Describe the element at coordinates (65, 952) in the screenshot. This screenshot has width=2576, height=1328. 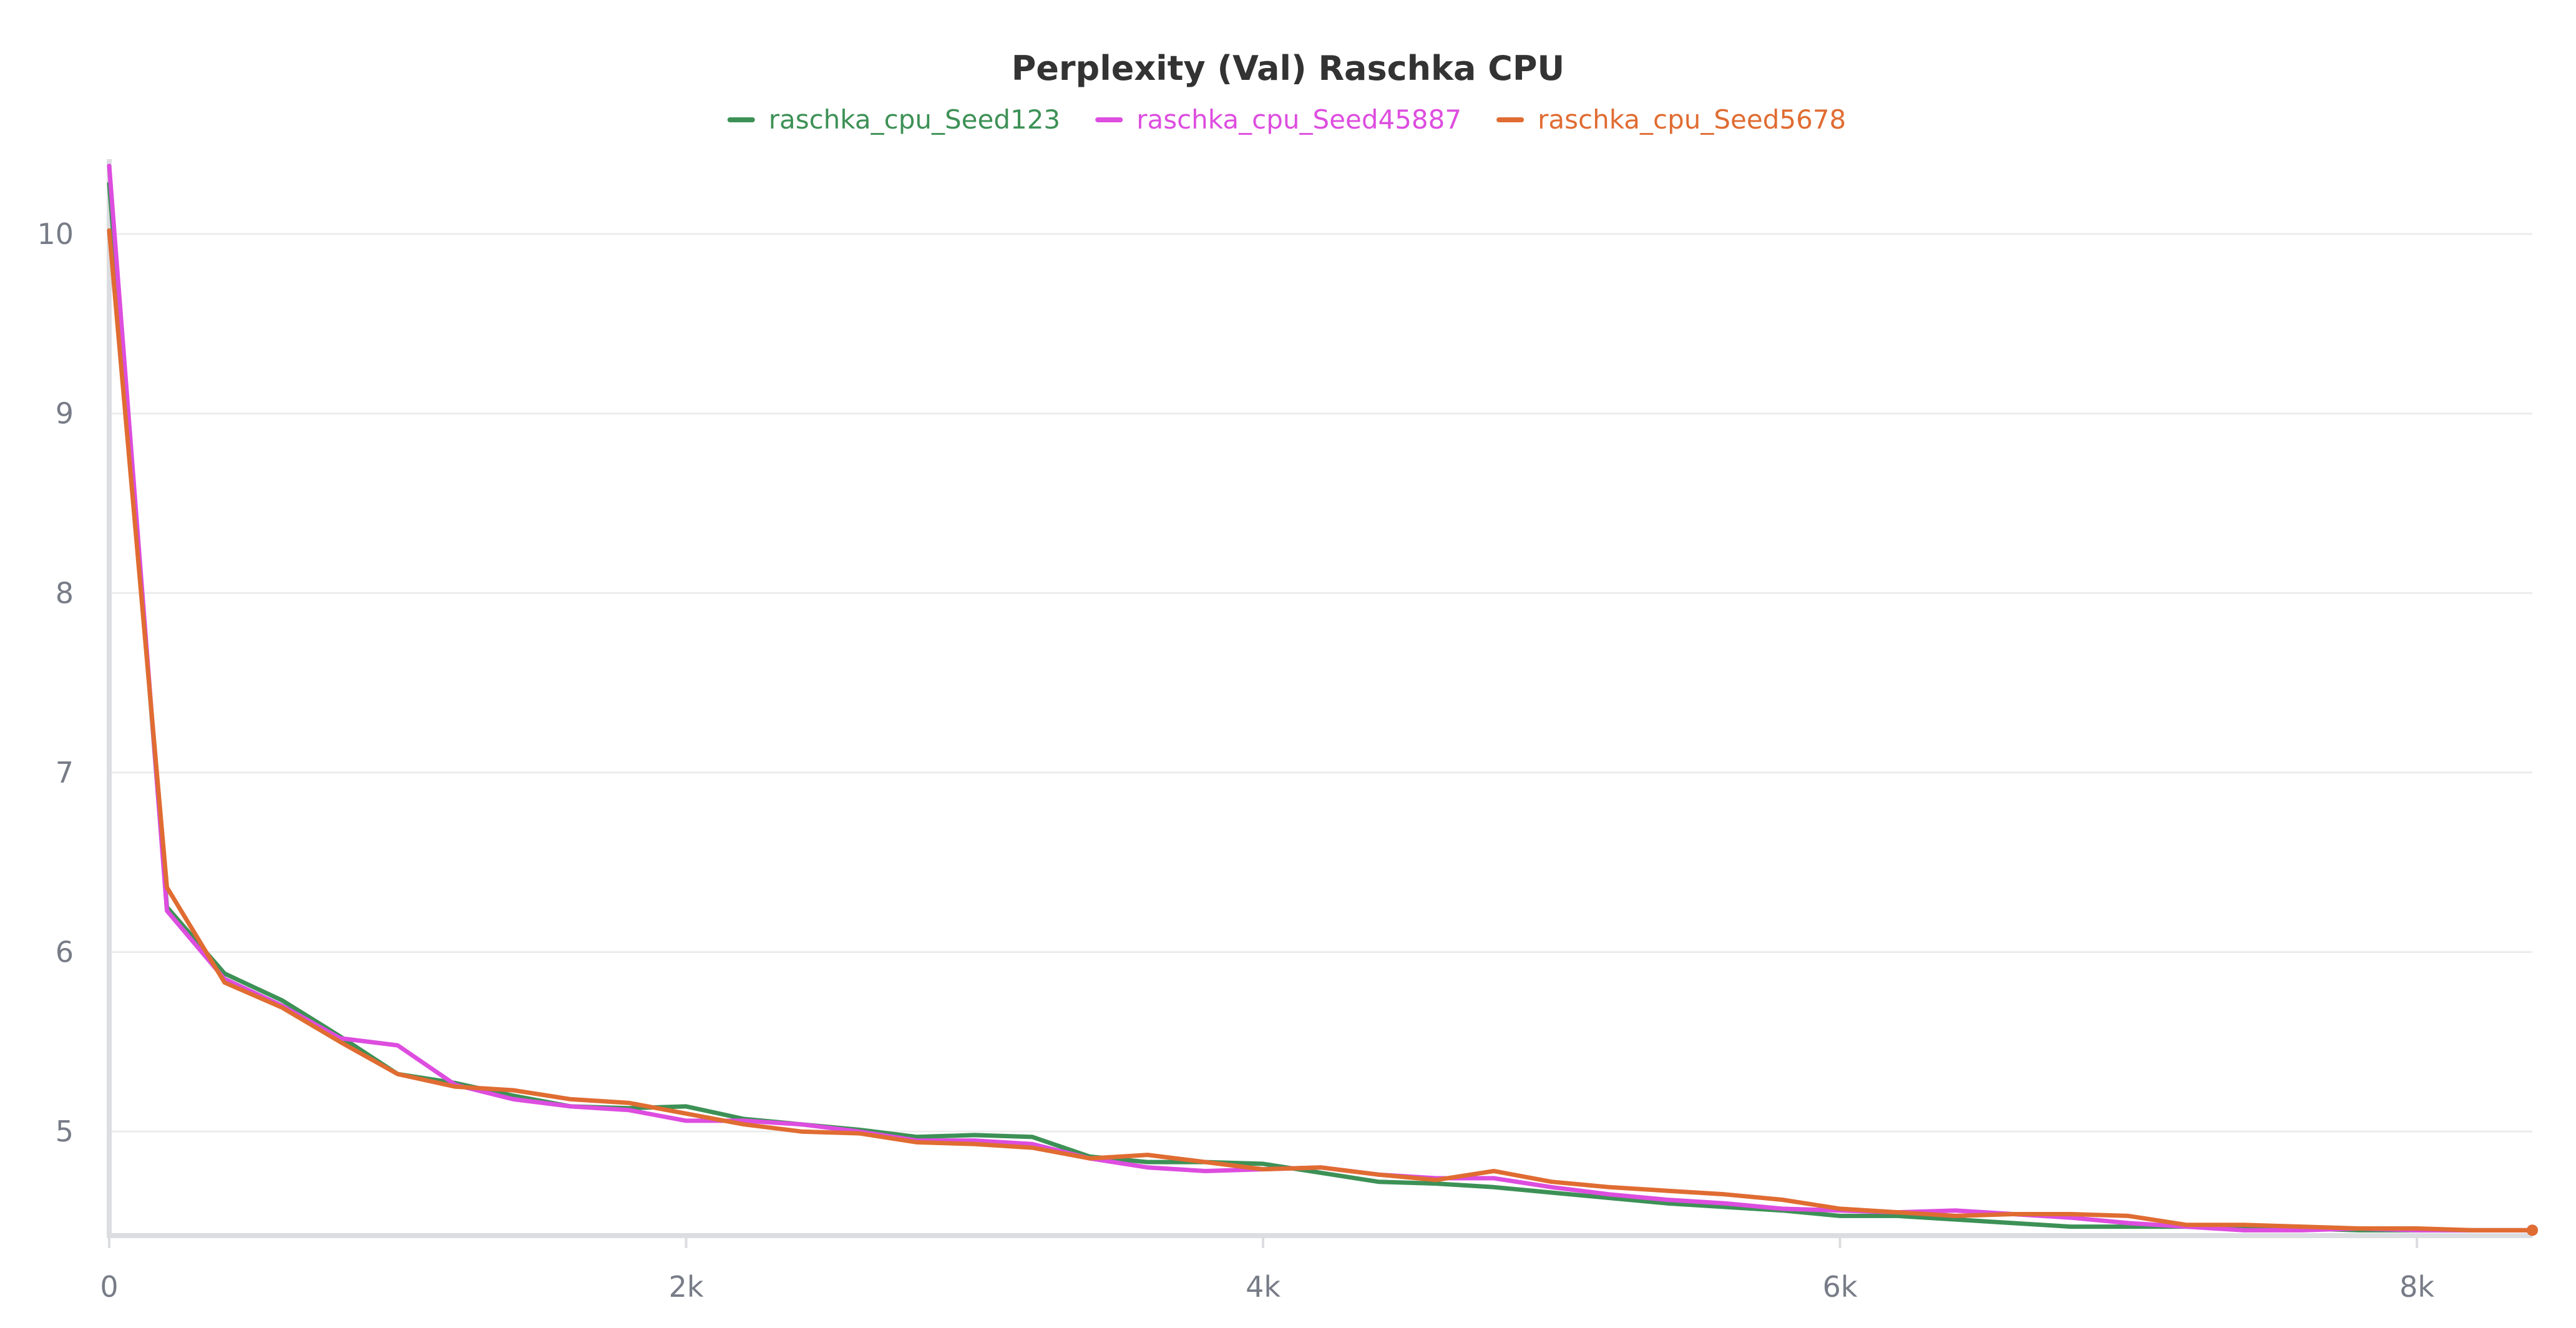
I see `y-tick-label: 6` at that location.